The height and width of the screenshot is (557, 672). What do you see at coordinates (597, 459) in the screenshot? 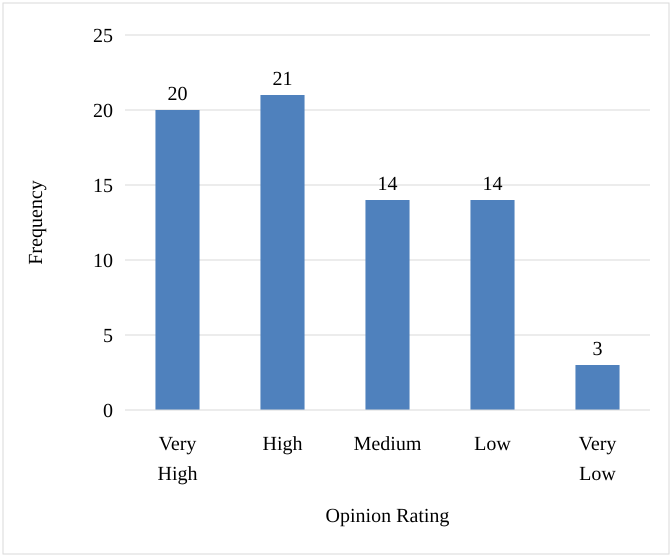
I see `x-tick-label: Very Low` at bounding box center [597, 459].